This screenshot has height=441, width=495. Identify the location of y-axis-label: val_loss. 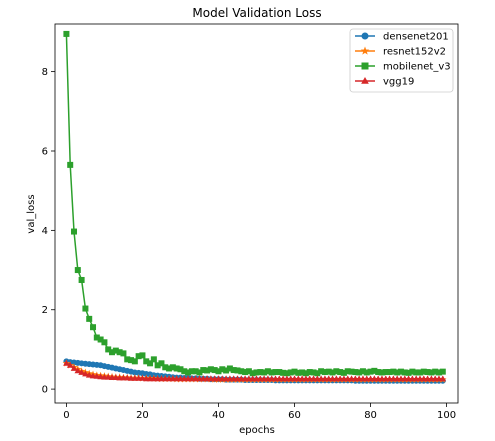
(31, 213).